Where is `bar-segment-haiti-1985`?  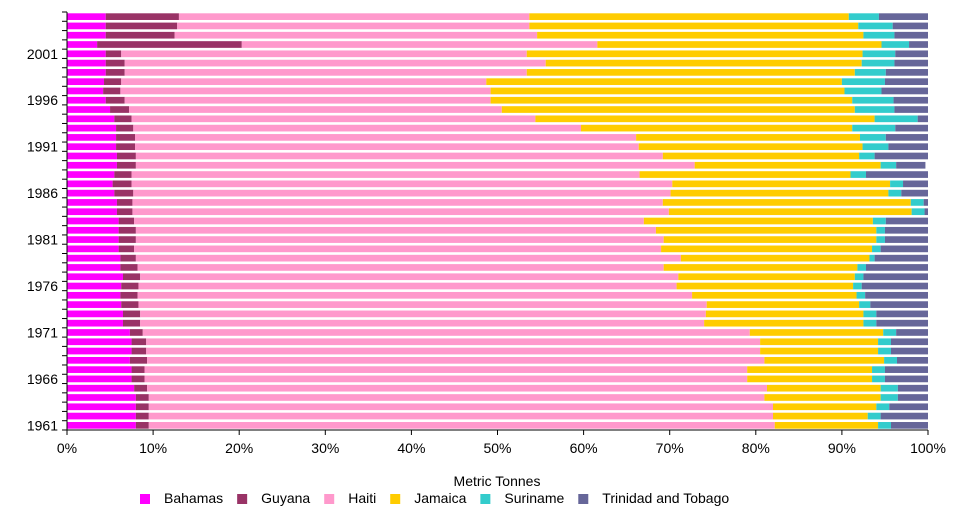
bar-segment-haiti-1985 is located at coordinates (397, 202).